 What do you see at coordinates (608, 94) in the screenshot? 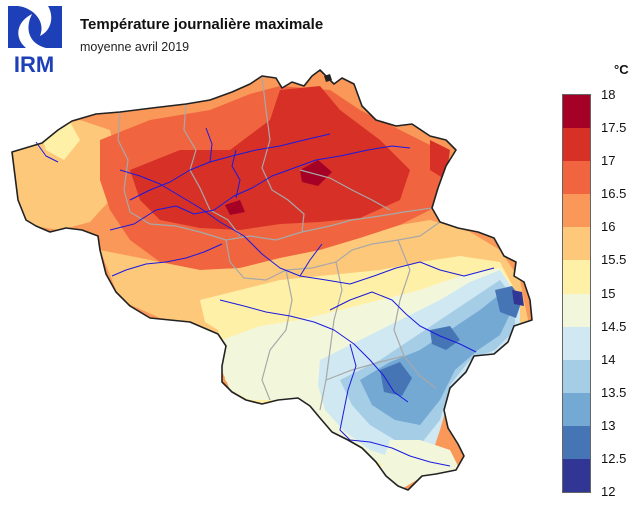
I see `legend-tick-label: 18` at bounding box center [608, 94].